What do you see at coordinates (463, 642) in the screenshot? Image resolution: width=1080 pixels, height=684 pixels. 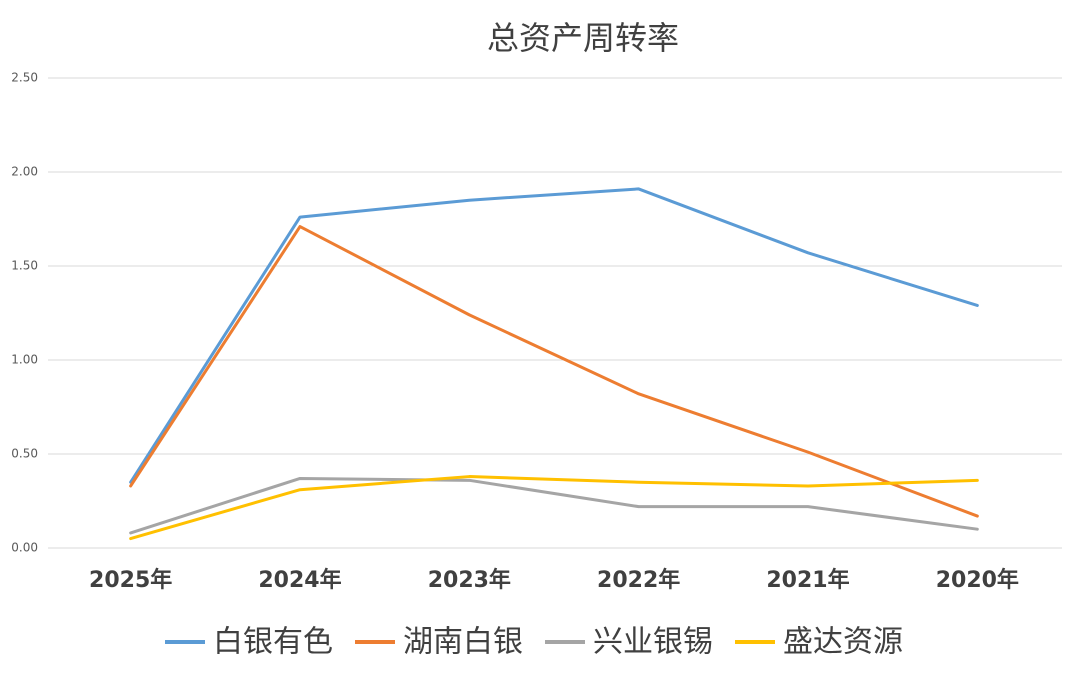 I see `legend-label: 湖南白银` at bounding box center [463, 642].